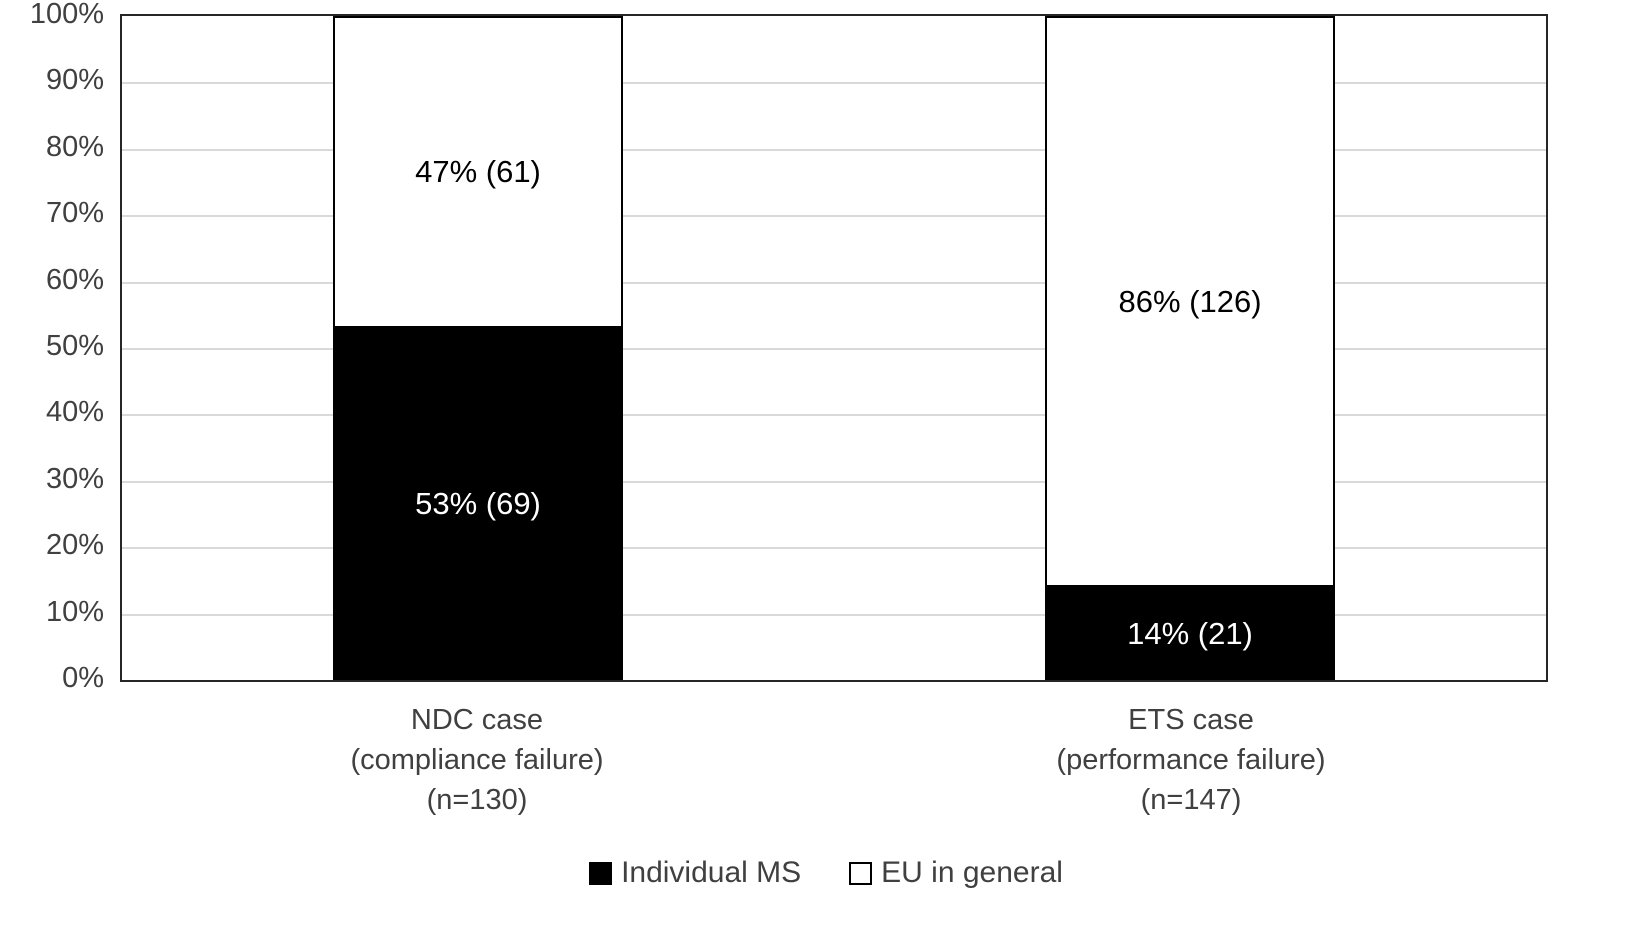  What do you see at coordinates (74, 479) in the screenshot?
I see `y-axis-tick-label: 30%` at bounding box center [74, 479].